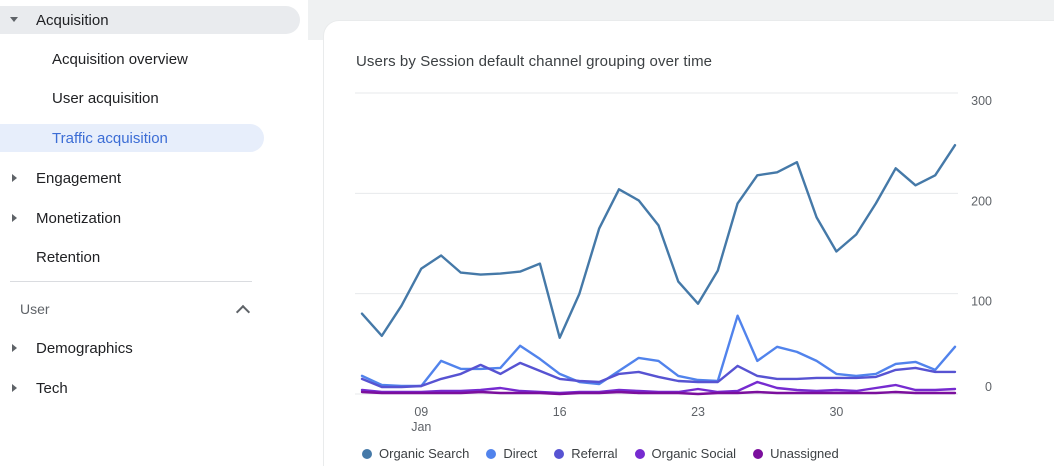  I want to click on sidebar-item-acquisition-overview: Acquisition overview, so click(94, 59).